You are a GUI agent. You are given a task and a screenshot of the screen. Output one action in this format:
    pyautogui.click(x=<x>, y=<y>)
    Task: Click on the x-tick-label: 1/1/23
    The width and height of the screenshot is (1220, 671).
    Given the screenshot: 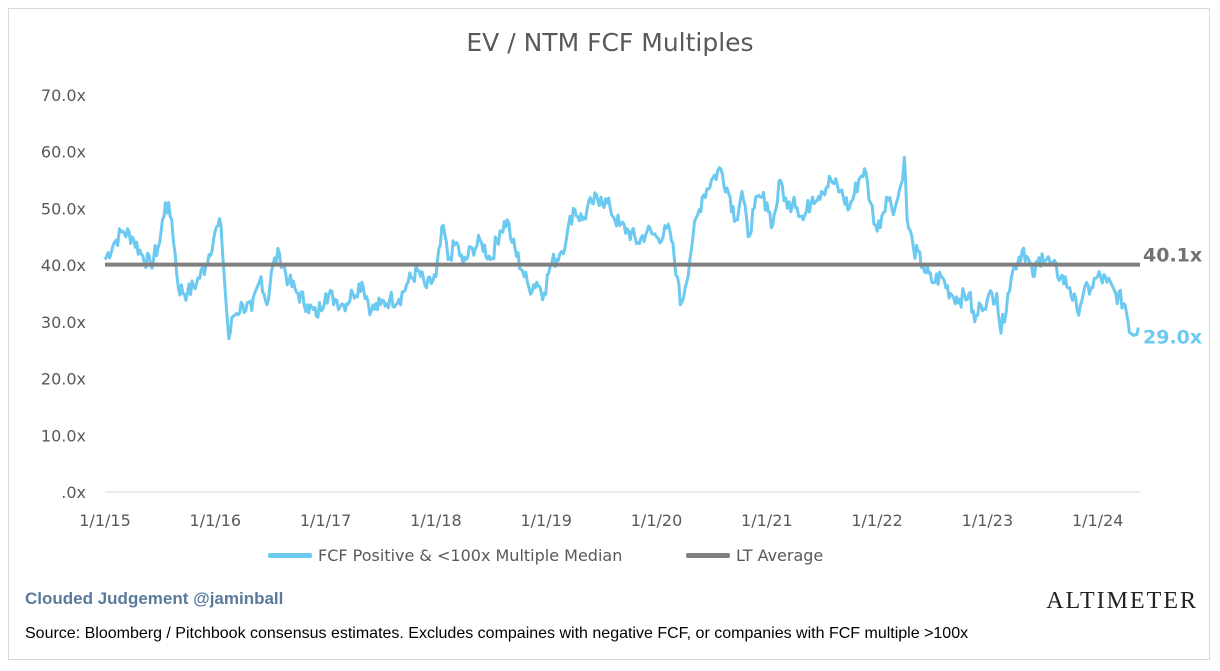 What is the action you would take?
    pyautogui.click(x=988, y=520)
    